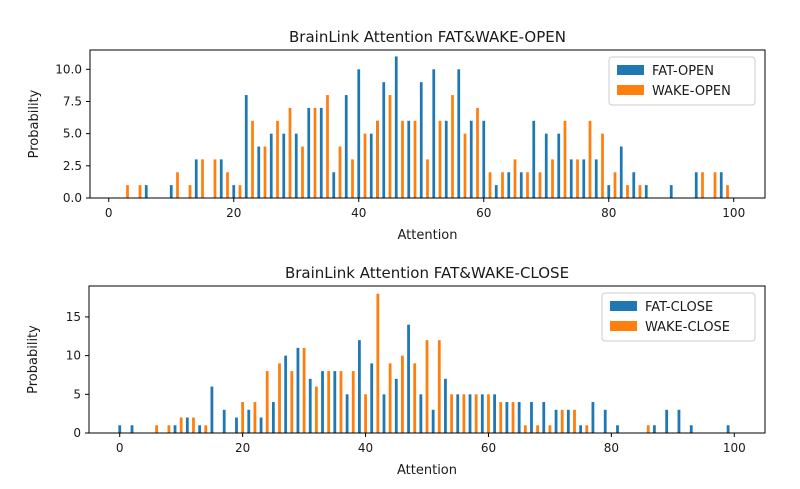  What do you see at coordinates (427, 470) in the screenshot?
I see `x-axis-label-close: Attention` at bounding box center [427, 470].